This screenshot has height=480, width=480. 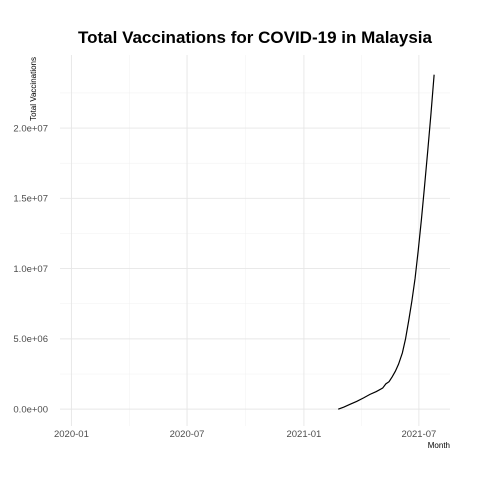 I want to click on x-axis-label: Month, so click(x=439, y=445).